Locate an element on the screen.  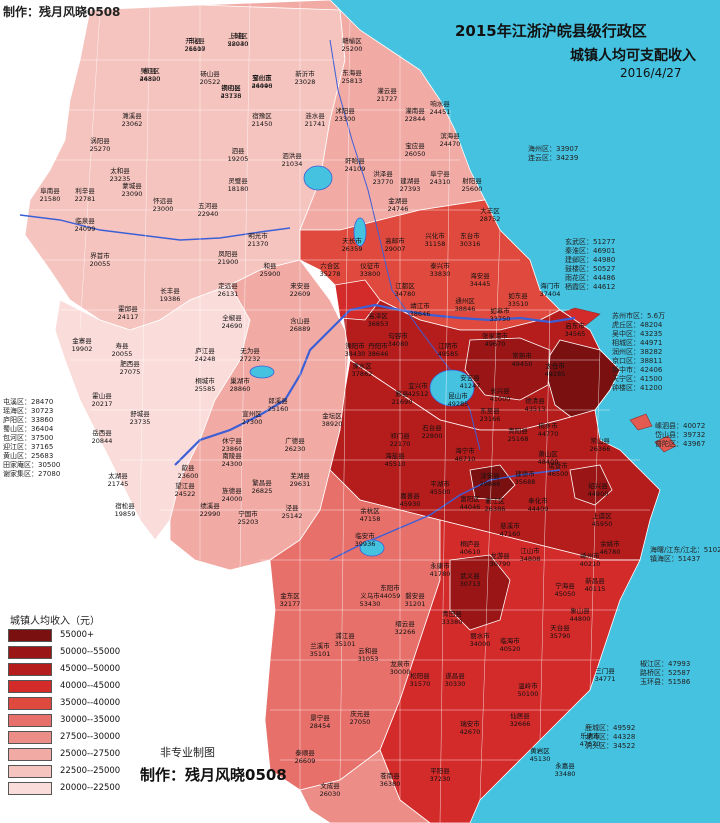
county-label: 新沂市 23028 is located at coordinates (305, 78).